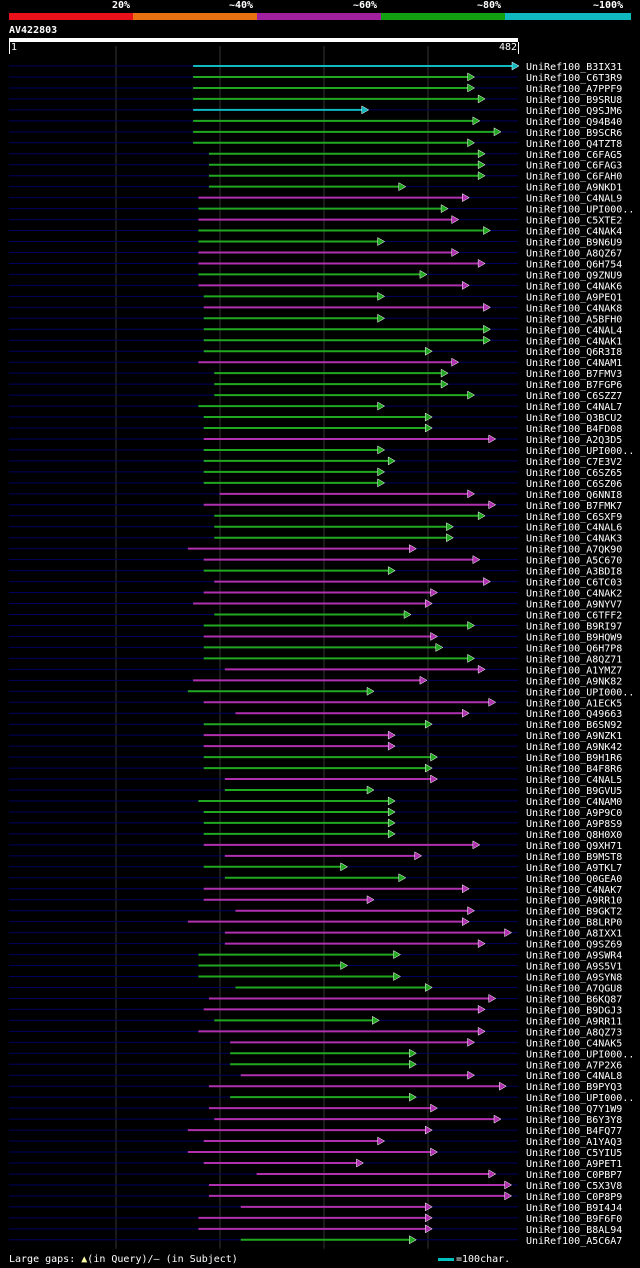  Describe the element at coordinates (574, 1142) in the screenshot. I see `hit-label: UniRef100_A1YAQ3` at that location.